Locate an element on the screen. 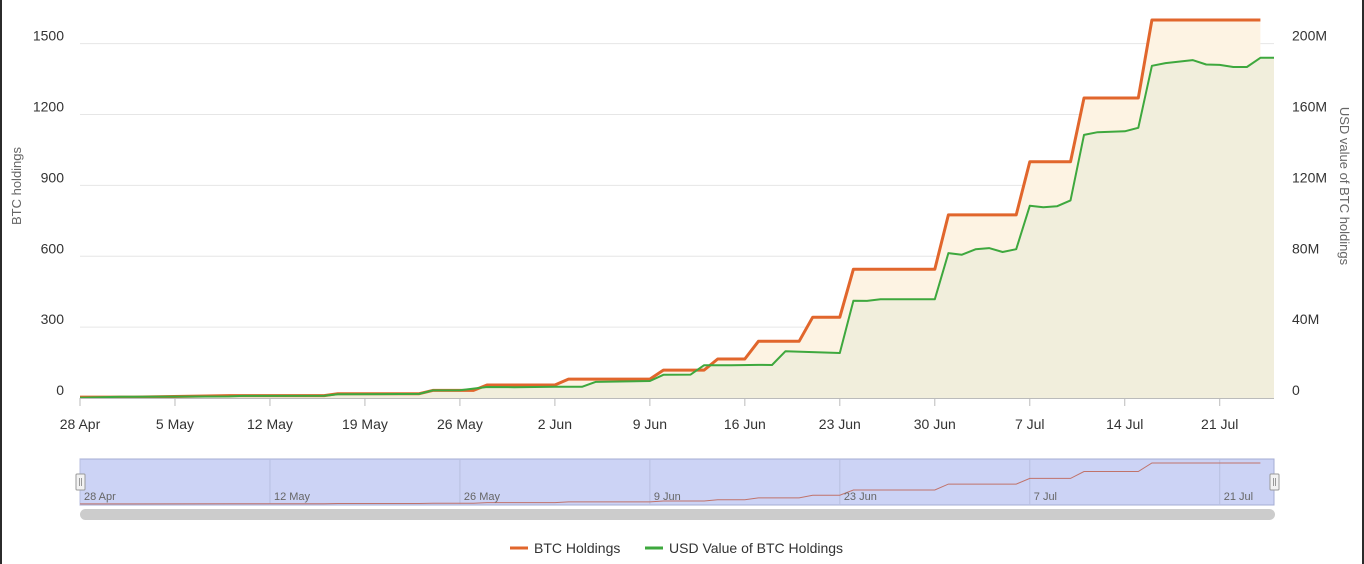 This screenshot has width=1364, height=564. x-tick-label: 7 Jul is located at coordinates (1030, 424).